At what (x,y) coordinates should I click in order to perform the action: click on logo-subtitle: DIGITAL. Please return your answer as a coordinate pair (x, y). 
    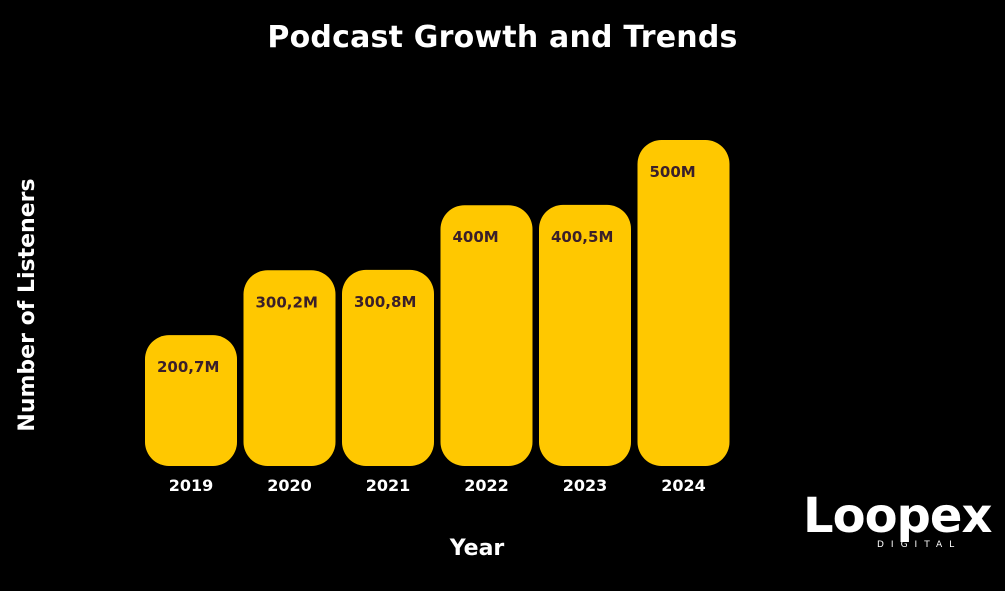
    Looking at the image, I should click on (919, 545).